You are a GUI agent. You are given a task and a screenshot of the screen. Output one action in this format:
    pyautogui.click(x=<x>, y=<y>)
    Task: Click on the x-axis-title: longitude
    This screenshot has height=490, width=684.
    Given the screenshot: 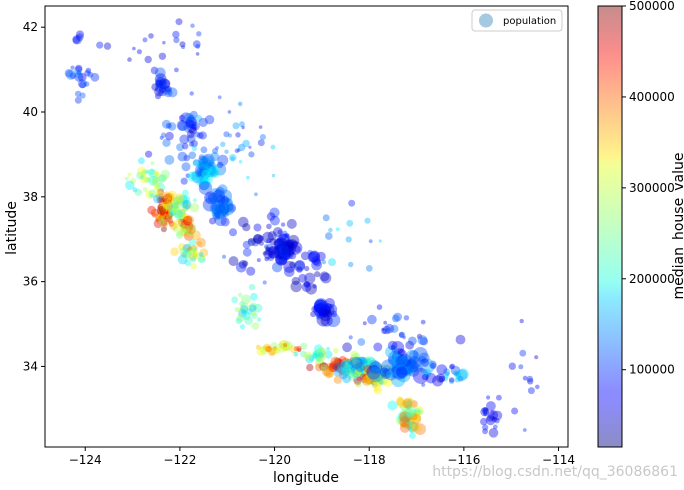 What is the action you would take?
    pyautogui.click(x=306, y=478)
    